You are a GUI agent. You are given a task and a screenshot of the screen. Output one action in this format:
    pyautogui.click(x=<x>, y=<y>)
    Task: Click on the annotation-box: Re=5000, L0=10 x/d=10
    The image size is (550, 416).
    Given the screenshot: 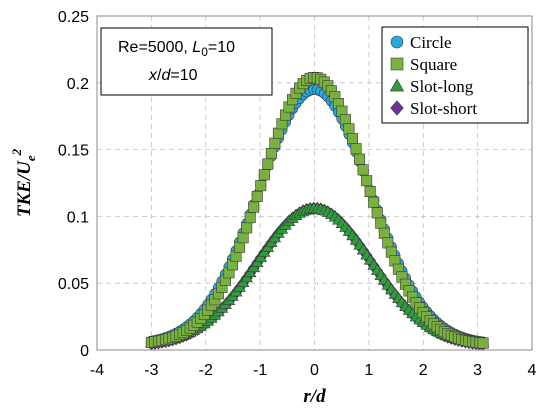 What is the action you would take?
    pyautogui.click(x=186, y=61)
    